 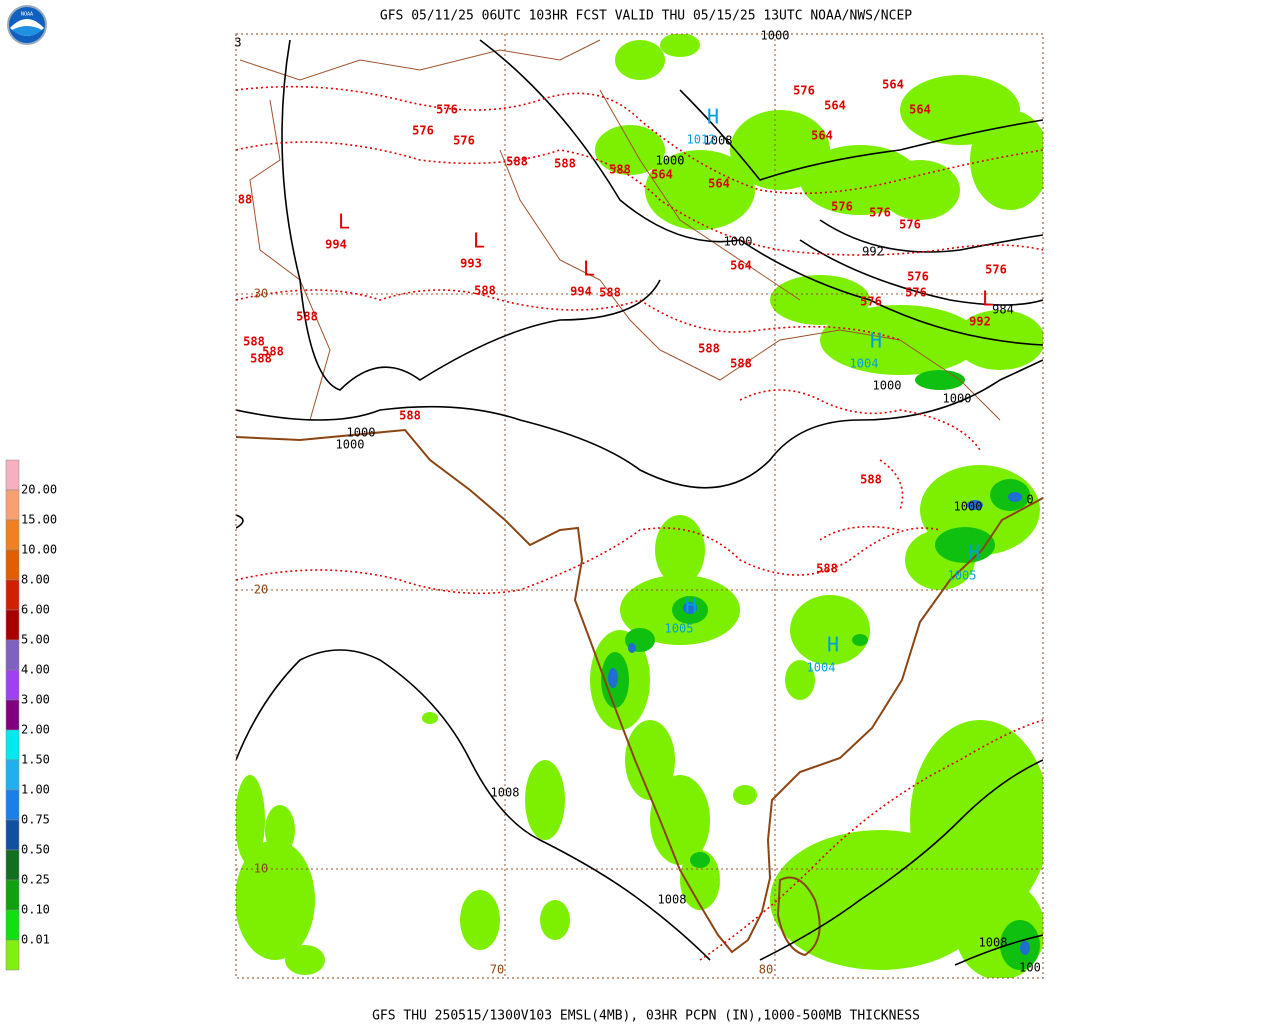 I want to click on lat-label: 20, so click(x=261, y=590).